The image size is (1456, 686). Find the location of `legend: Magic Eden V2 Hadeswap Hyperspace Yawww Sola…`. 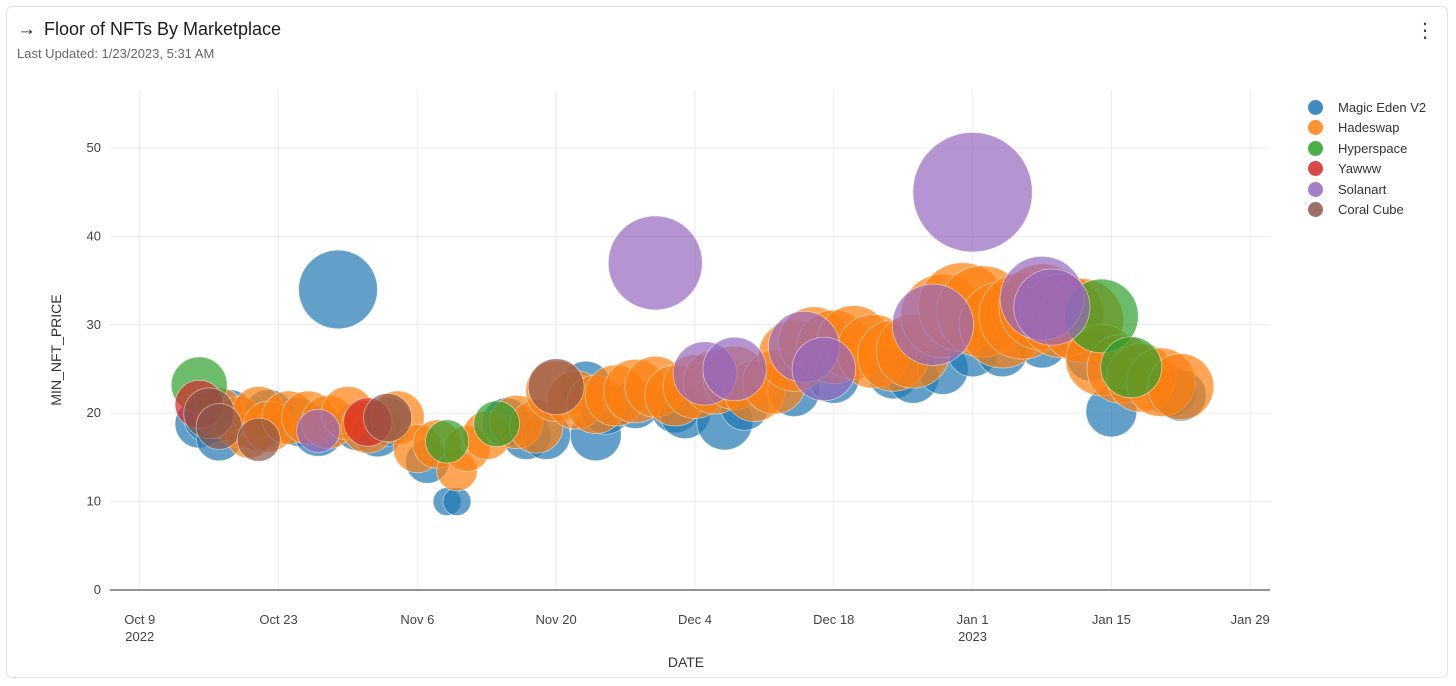

legend: Magic Eden V2 Hadeswap Hyperspace Yawww Sola… is located at coordinates (1367, 158).